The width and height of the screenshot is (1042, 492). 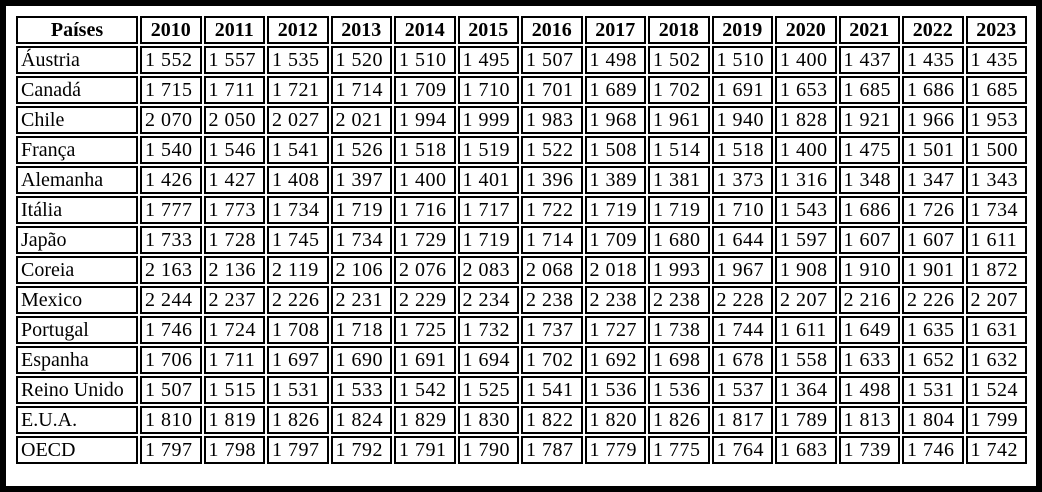 What do you see at coordinates (77, 330) in the screenshot?
I see `country-name-cell: Portugal` at bounding box center [77, 330].